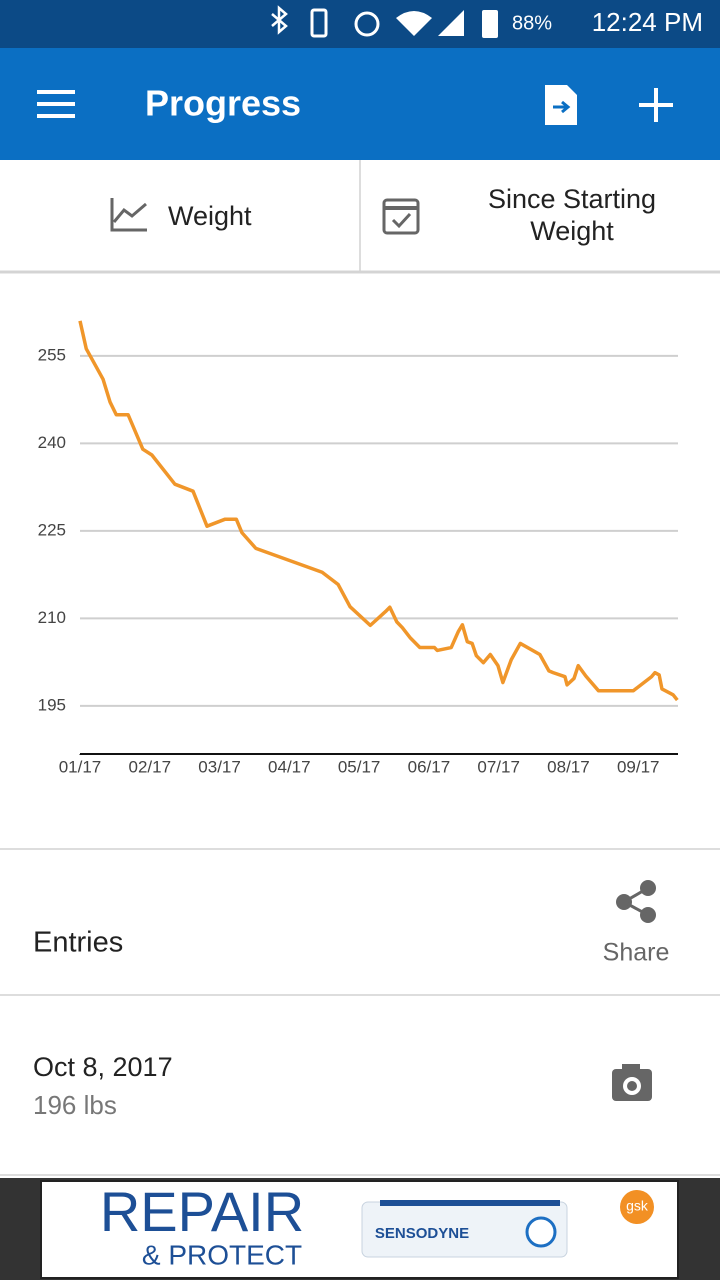  What do you see at coordinates (52, 704) in the screenshot?
I see `y-tick-label: 195` at bounding box center [52, 704].